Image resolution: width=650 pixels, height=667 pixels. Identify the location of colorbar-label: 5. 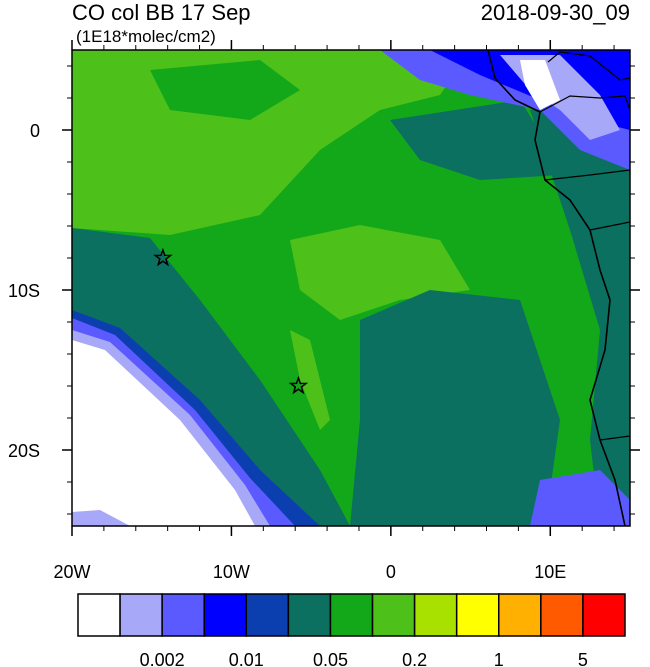
(583, 658).